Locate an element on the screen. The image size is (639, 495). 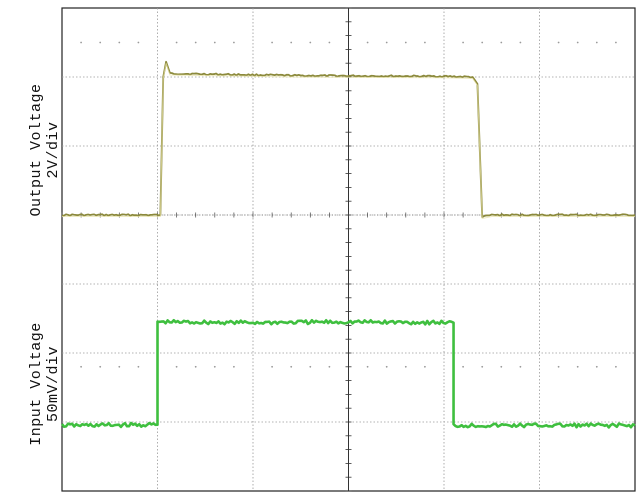
input-voltage-axis-label: Input Voltage 50mV/div is located at coordinates (45, 384).